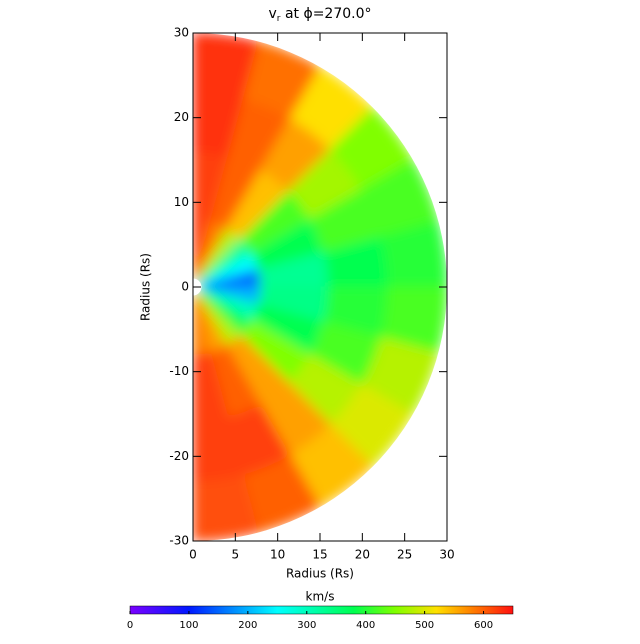 This screenshot has width=640, height=644. Describe the element at coordinates (179, 371) in the screenshot. I see `y-tick-label: -10` at that location.